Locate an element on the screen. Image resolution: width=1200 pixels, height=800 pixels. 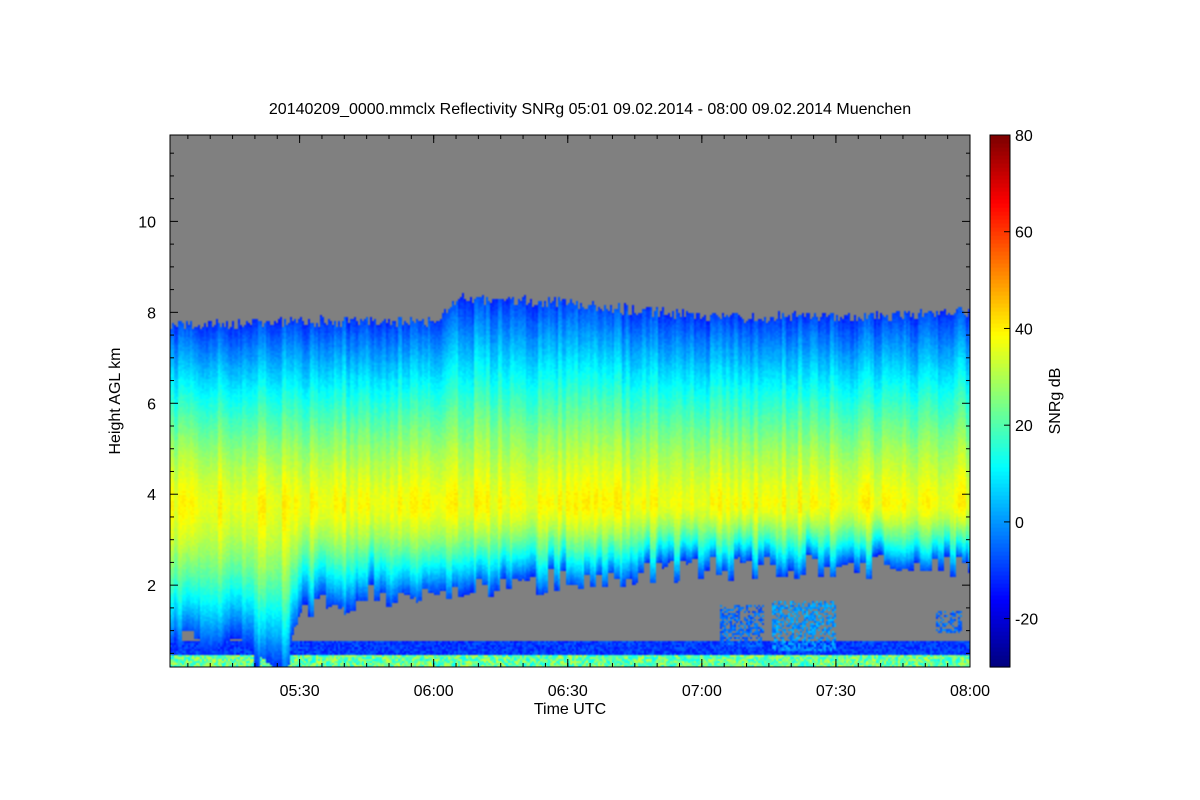
colorbar-tick-label: -20 is located at coordinates (1026, 620).